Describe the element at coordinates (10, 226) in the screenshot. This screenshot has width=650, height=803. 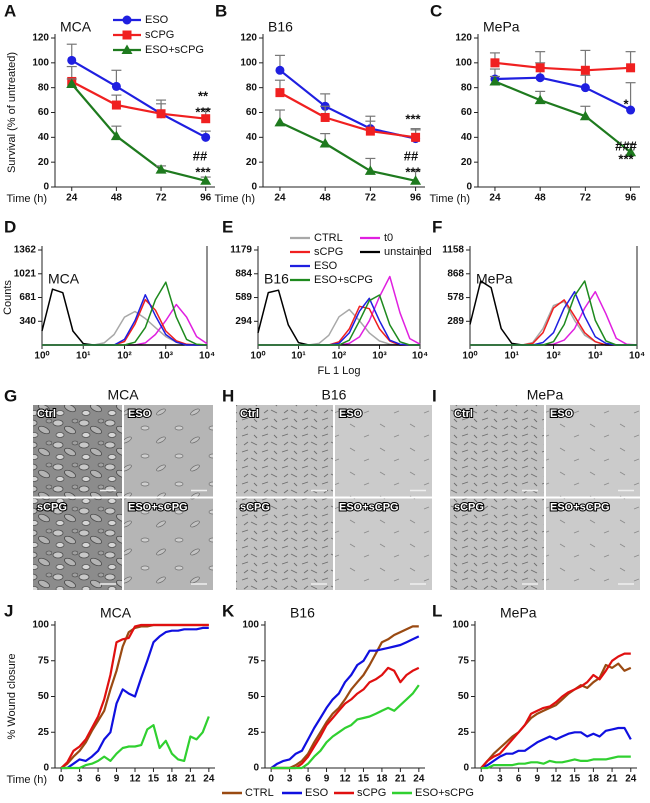
I see `panel-label: D` at that location.